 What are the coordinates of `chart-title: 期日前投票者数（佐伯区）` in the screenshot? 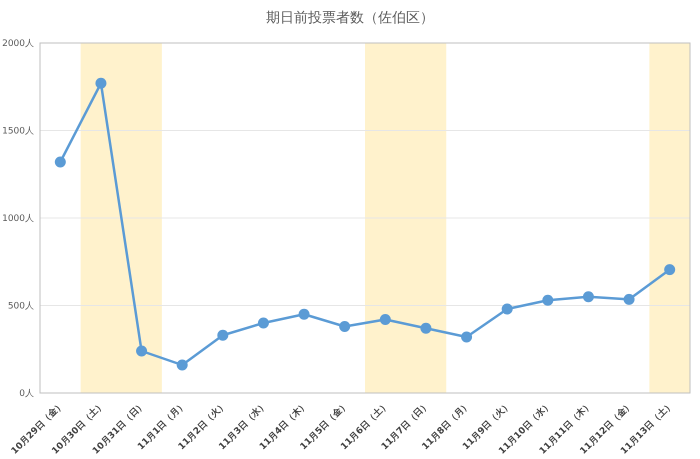 It's located at (350, 18).